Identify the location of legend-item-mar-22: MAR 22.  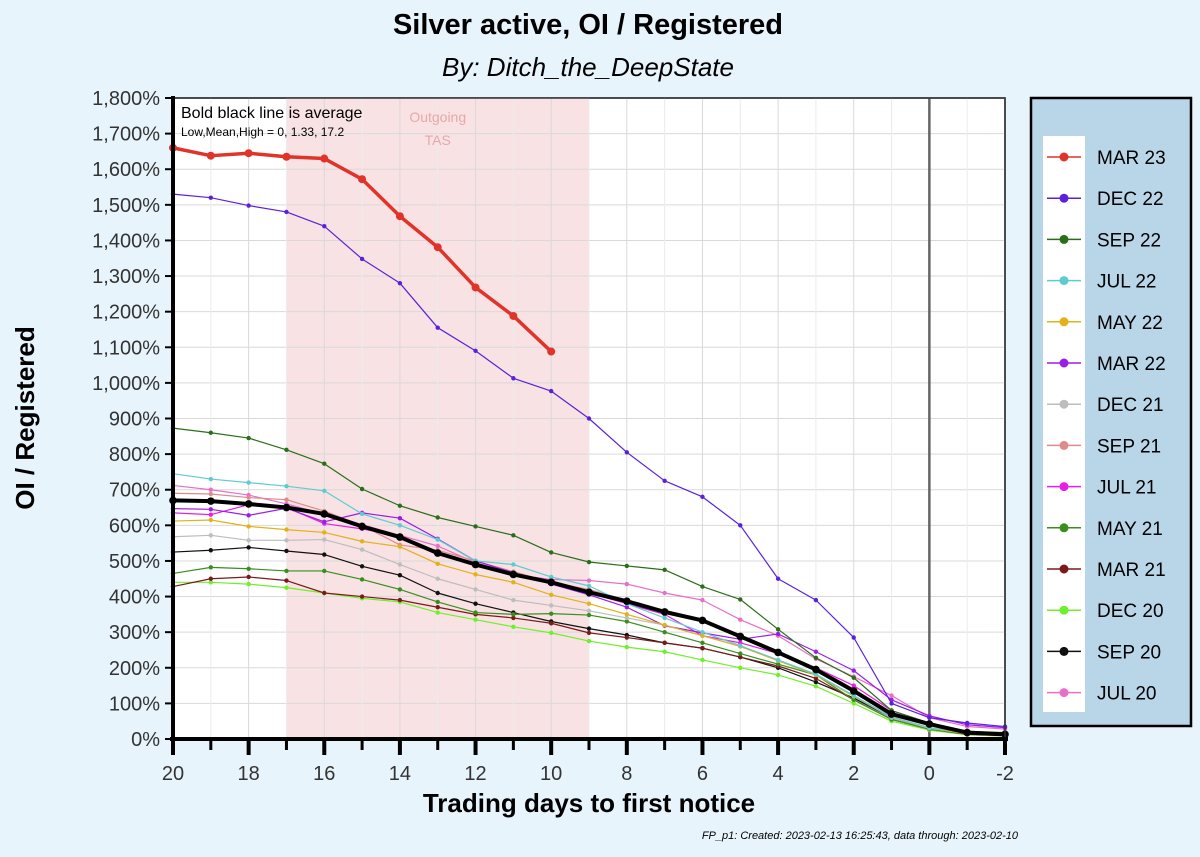
(1106, 364).